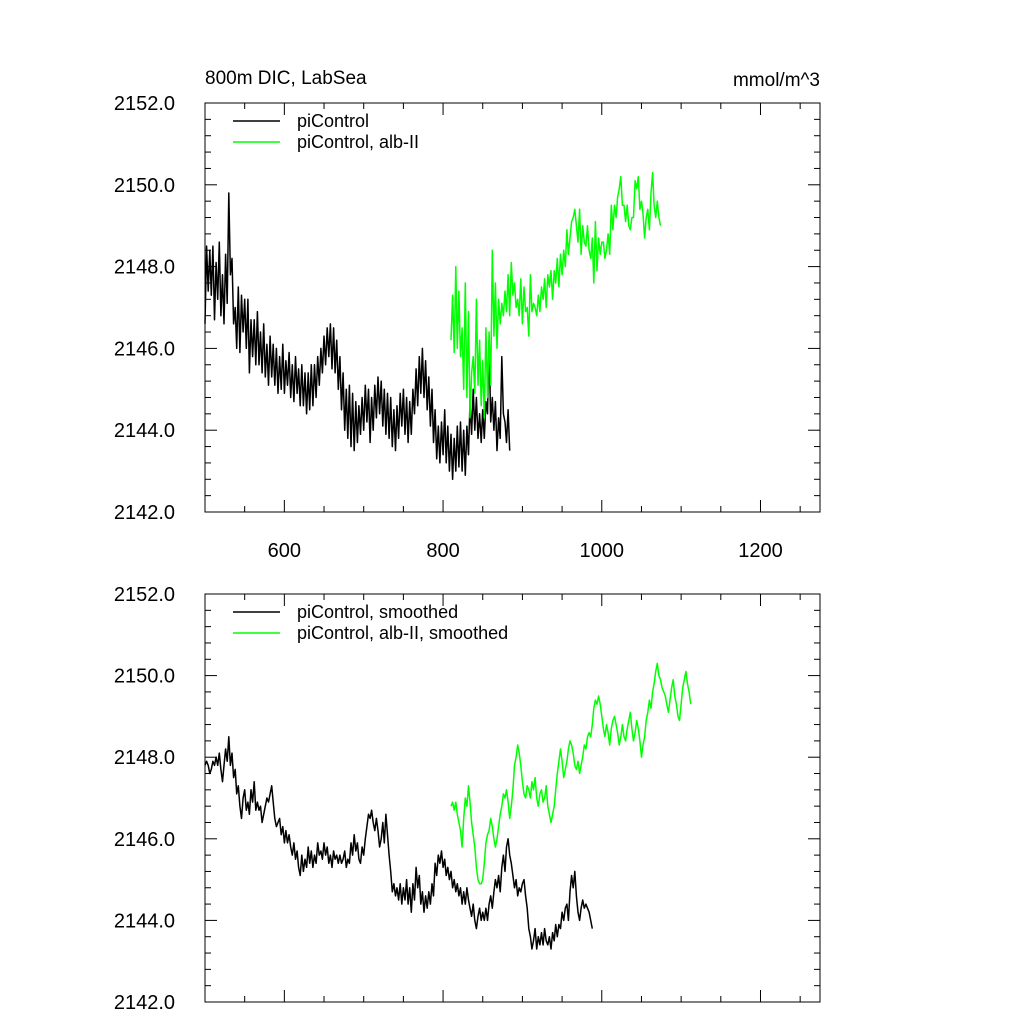 The width and height of the screenshot is (1024, 1024). I want to click on x-tick-label: 600, so click(284, 551).